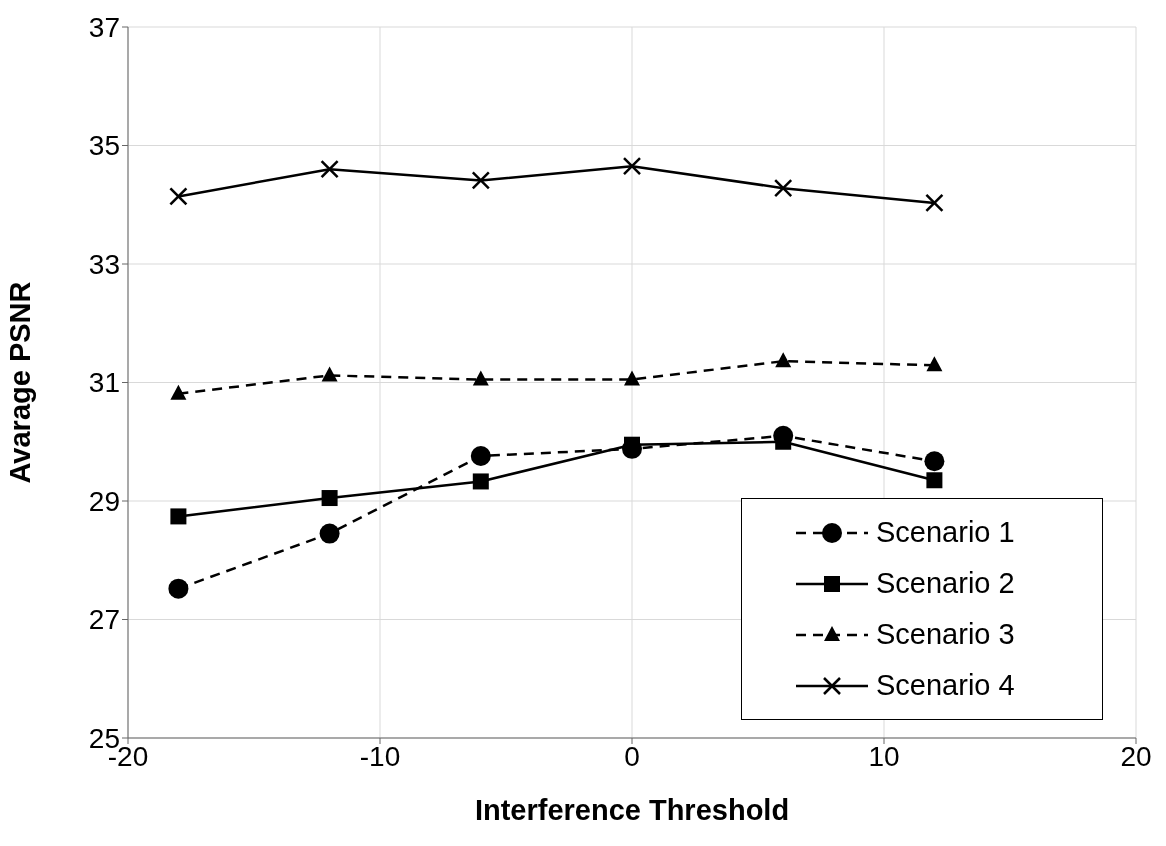 The width and height of the screenshot is (1166, 846). I want to click on y-tick-label: 37, so click(104, 27).